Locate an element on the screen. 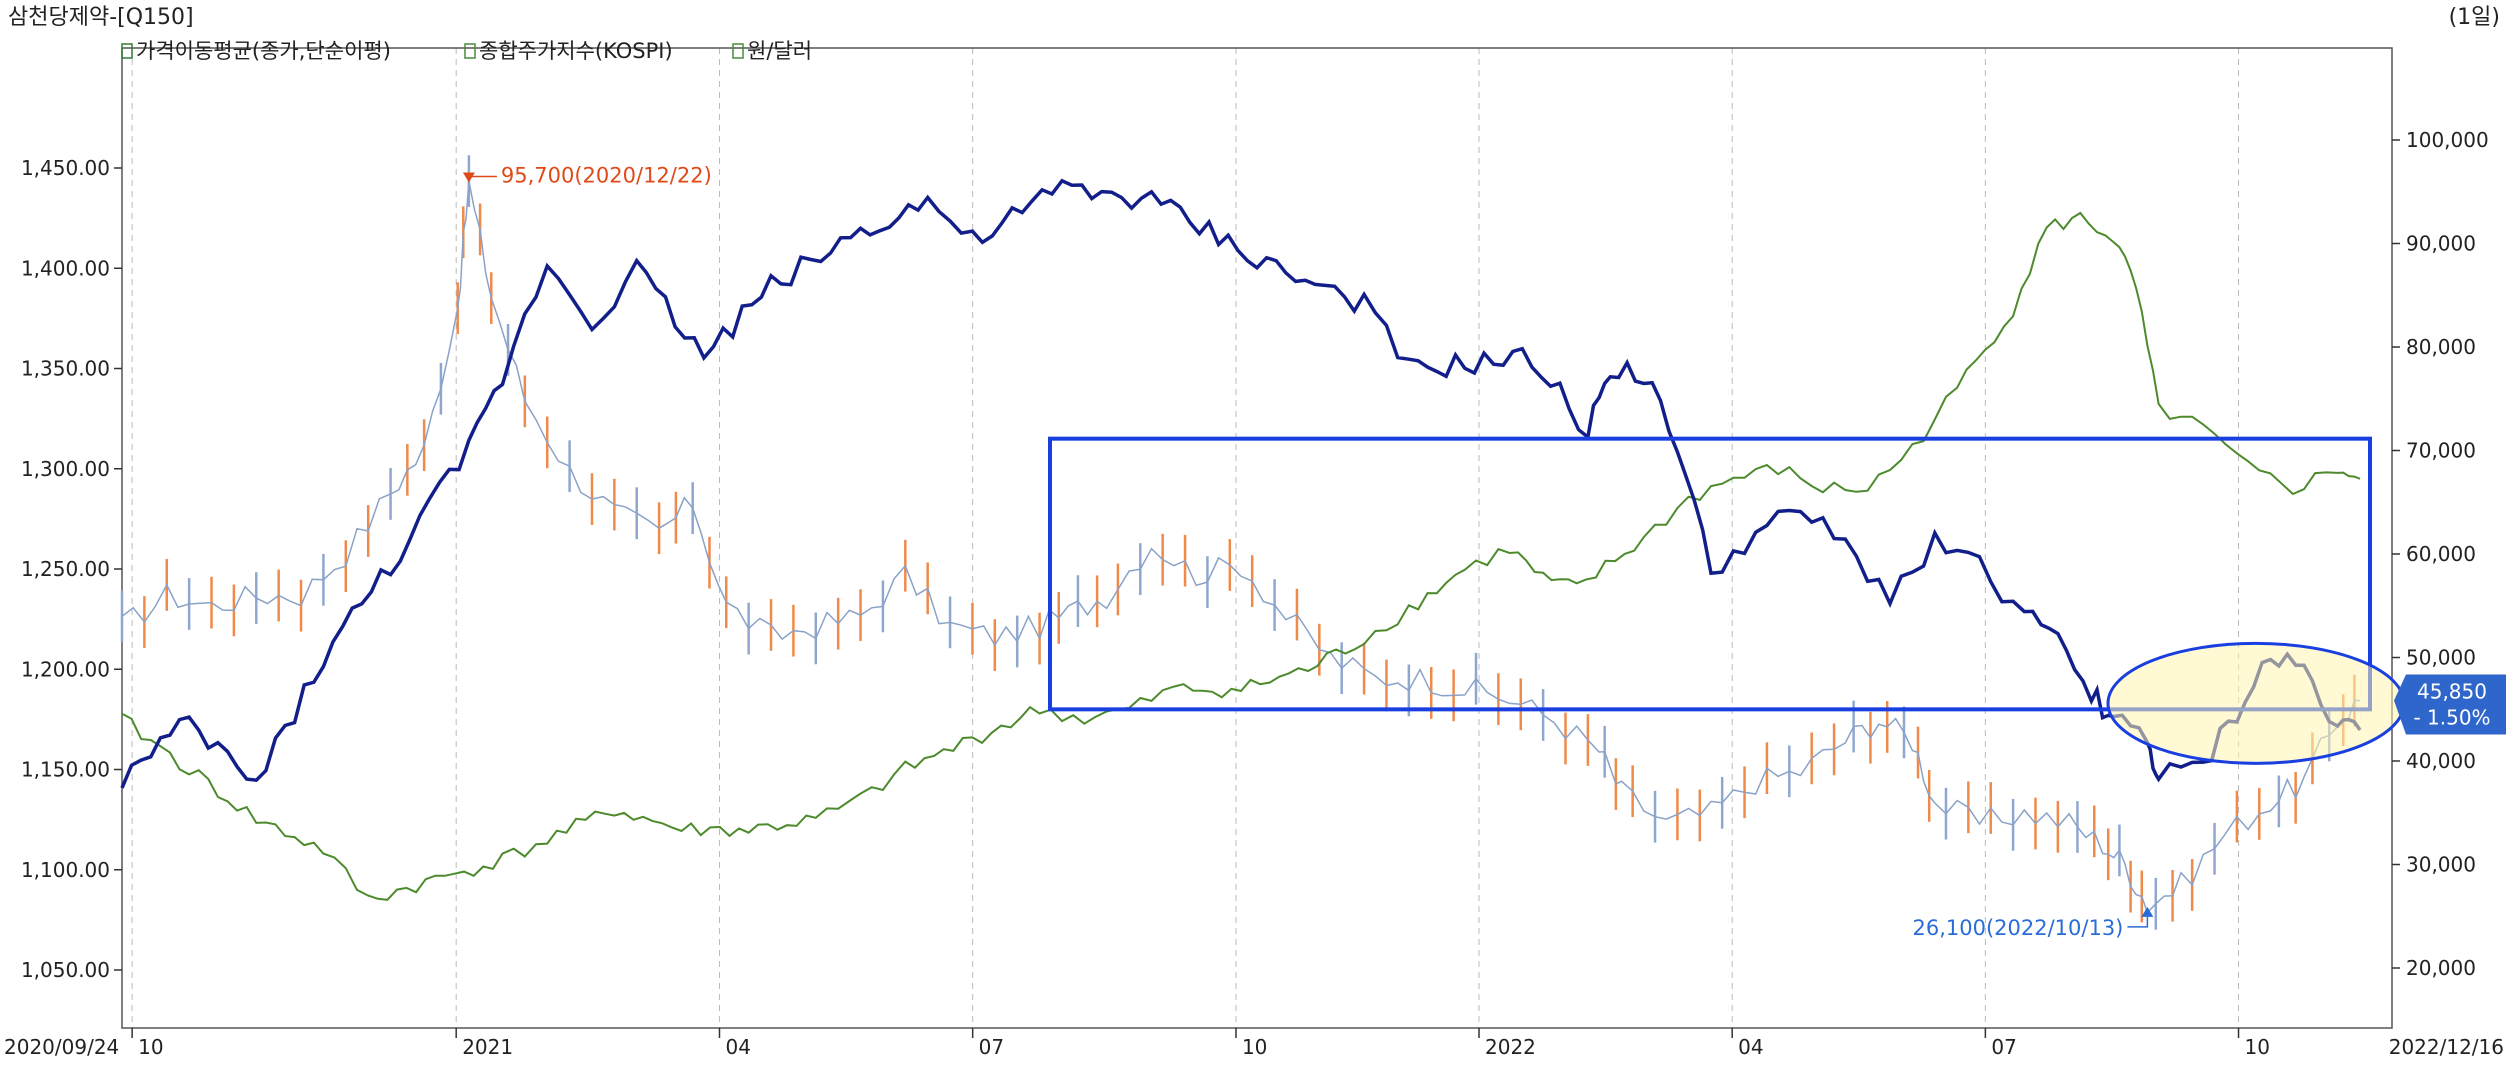 The height and width of the screenshot is (1072, 2508). legend-item-krw-usd: 원/달러 is located at coordinates (779, 51).